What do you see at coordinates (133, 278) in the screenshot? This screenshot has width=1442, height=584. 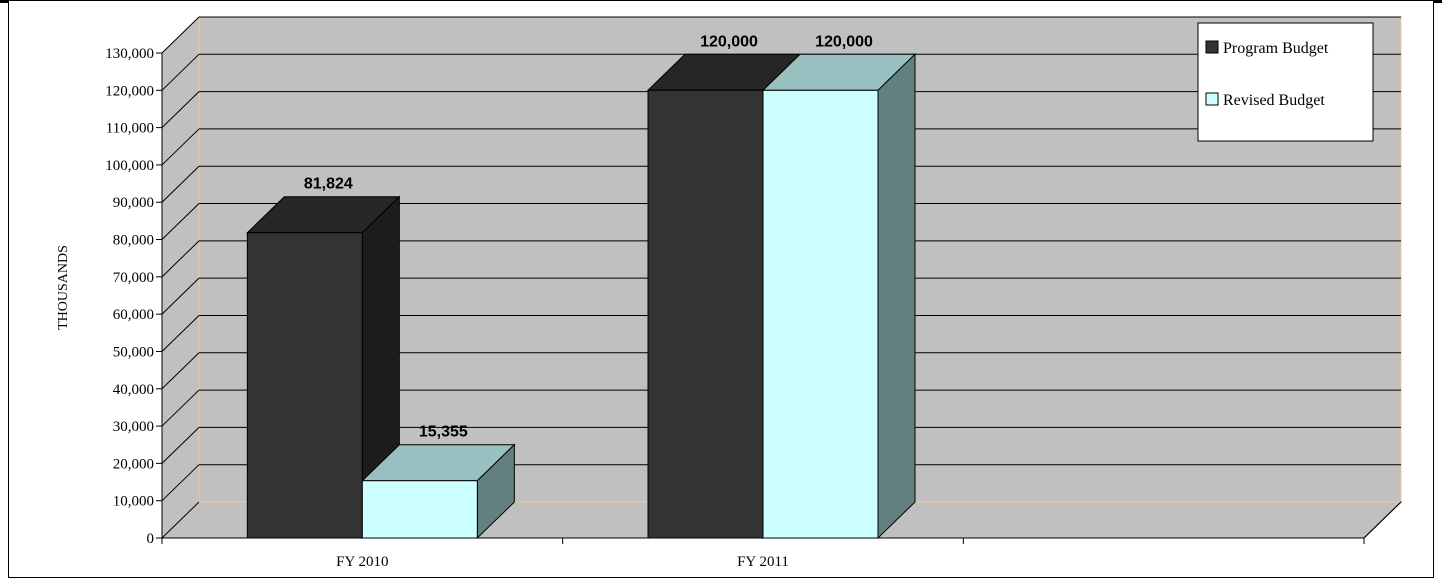 I see `y-tick-label: 70,000` at bounding box center [133, 278].